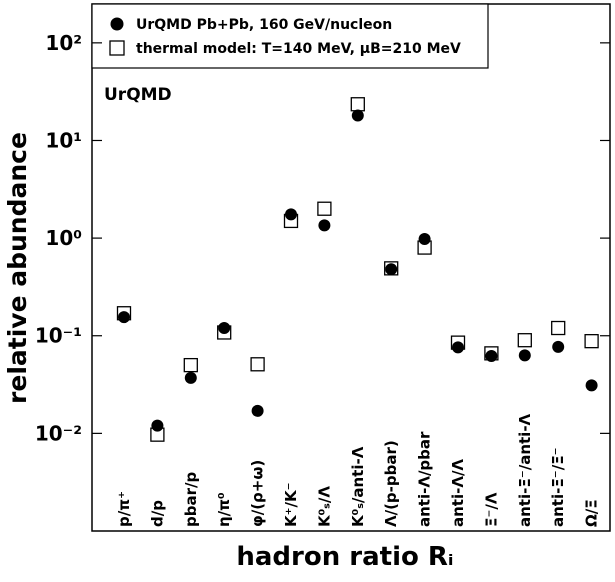 The height and width of the screenshot is (582, 615). I want to click on x-tick-label: anti-Ξ⁻/Ξ⁻, so click(558, 487).